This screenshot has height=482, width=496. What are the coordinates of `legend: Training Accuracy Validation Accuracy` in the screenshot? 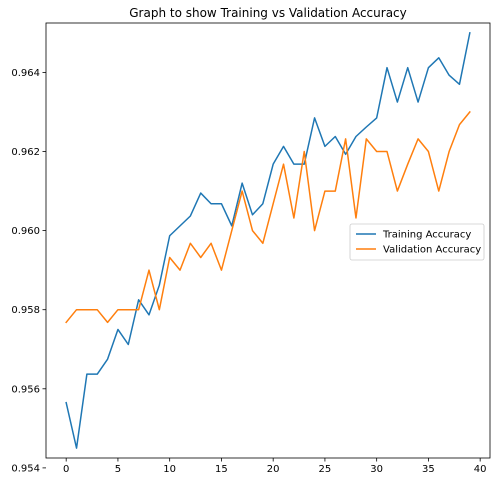 It's located at (417, 242).